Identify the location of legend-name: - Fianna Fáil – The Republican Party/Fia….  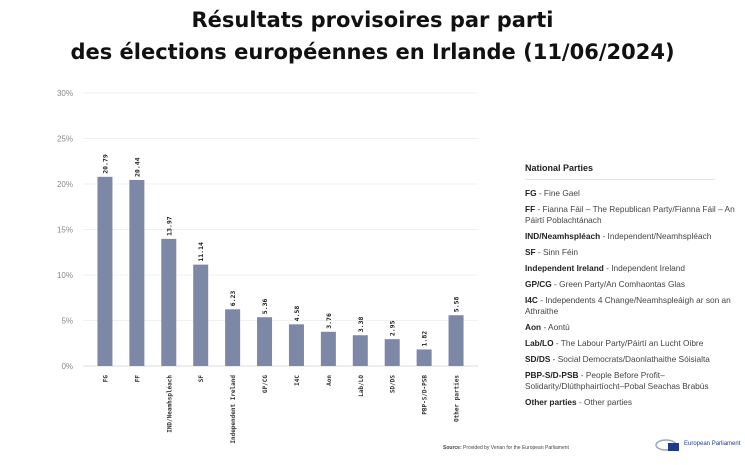
(630, 214).